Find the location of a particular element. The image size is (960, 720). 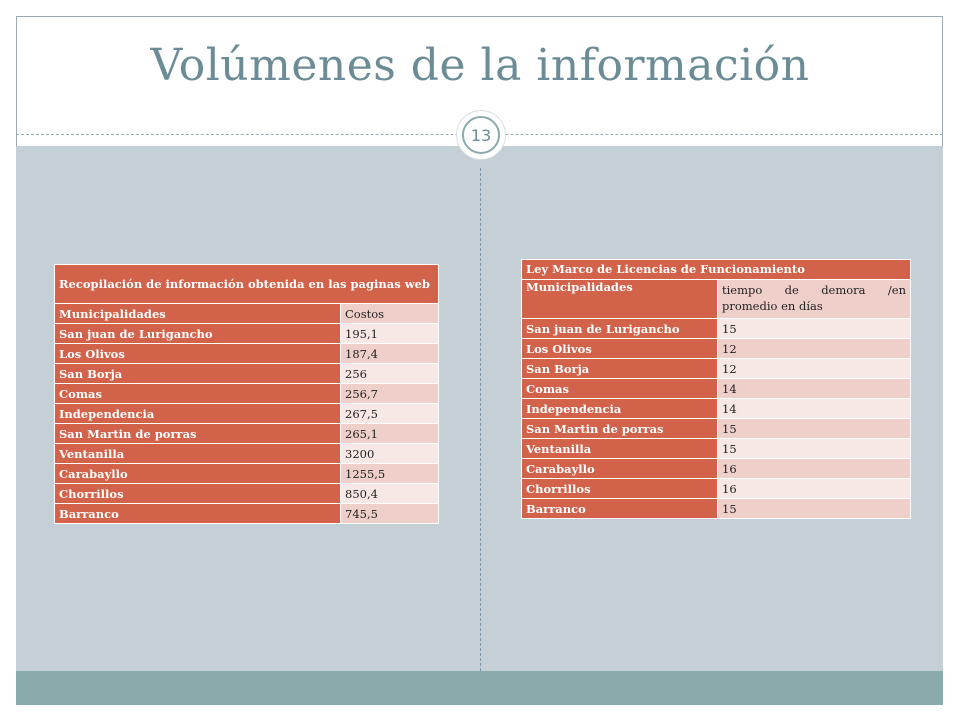

row-value: 850,4 is located at coordinates (389, 493).